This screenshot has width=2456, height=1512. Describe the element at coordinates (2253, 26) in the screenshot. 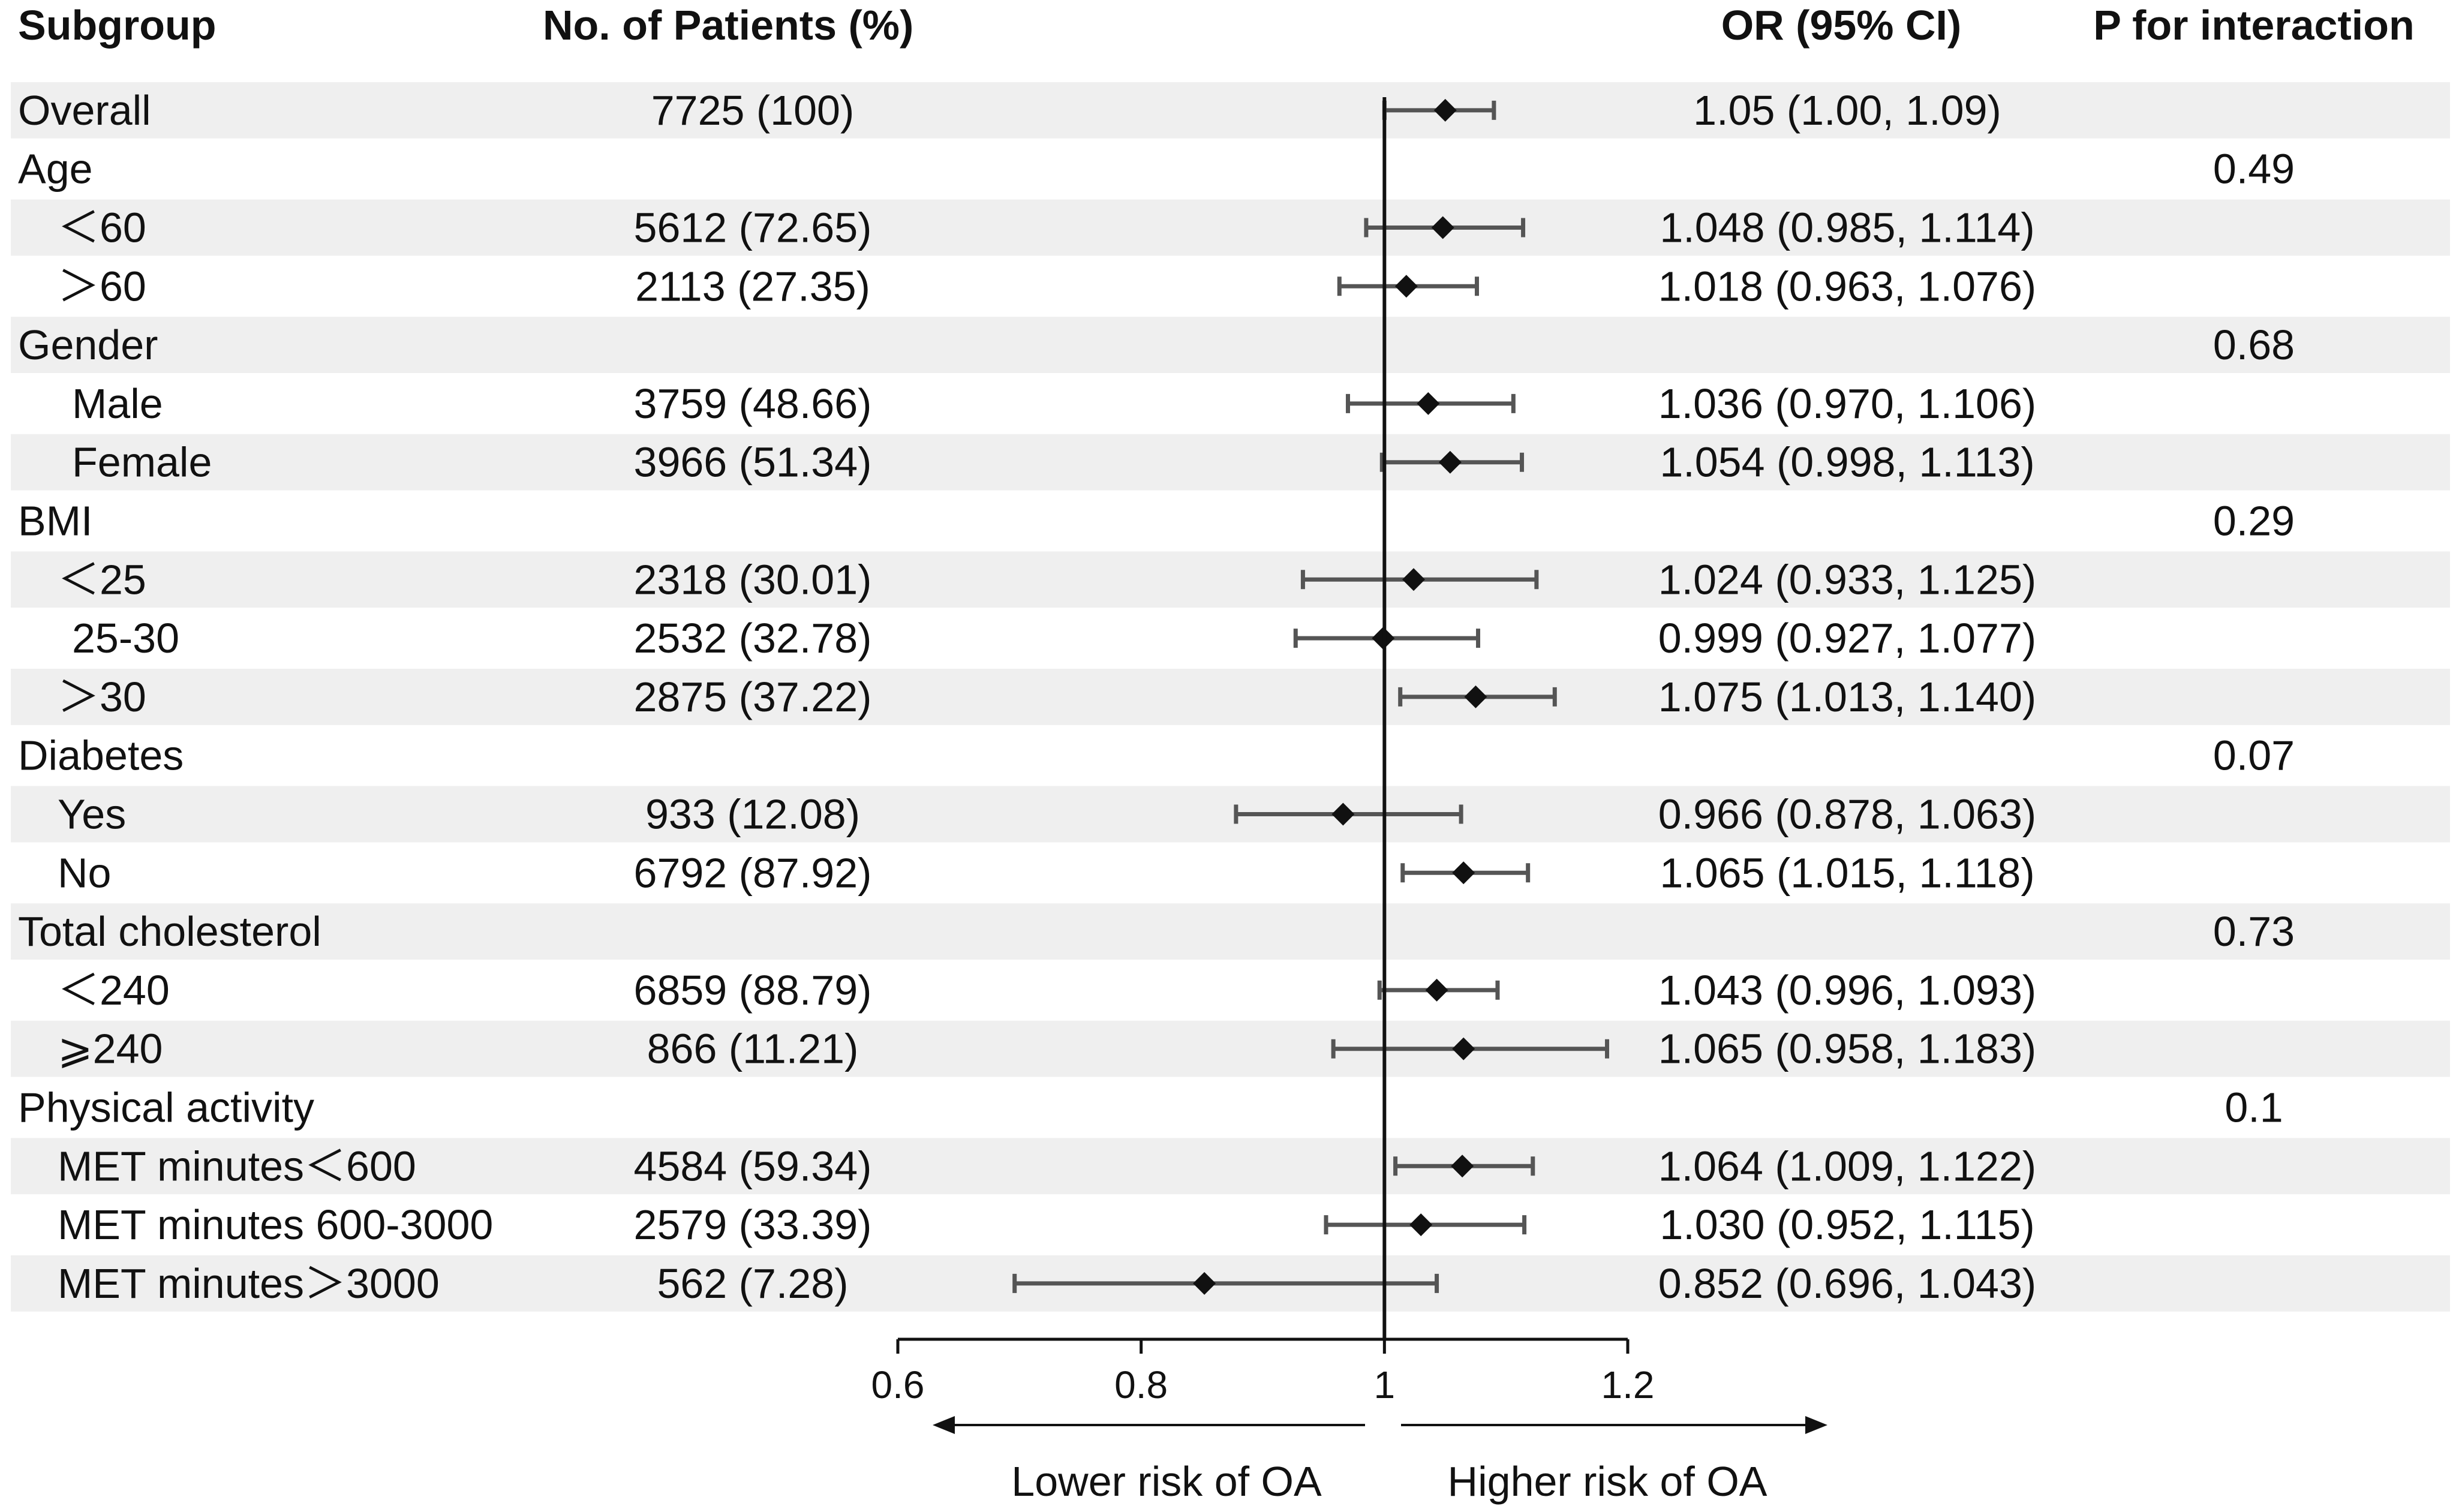

I see `header-p-interaction: P for interaction` at that location.